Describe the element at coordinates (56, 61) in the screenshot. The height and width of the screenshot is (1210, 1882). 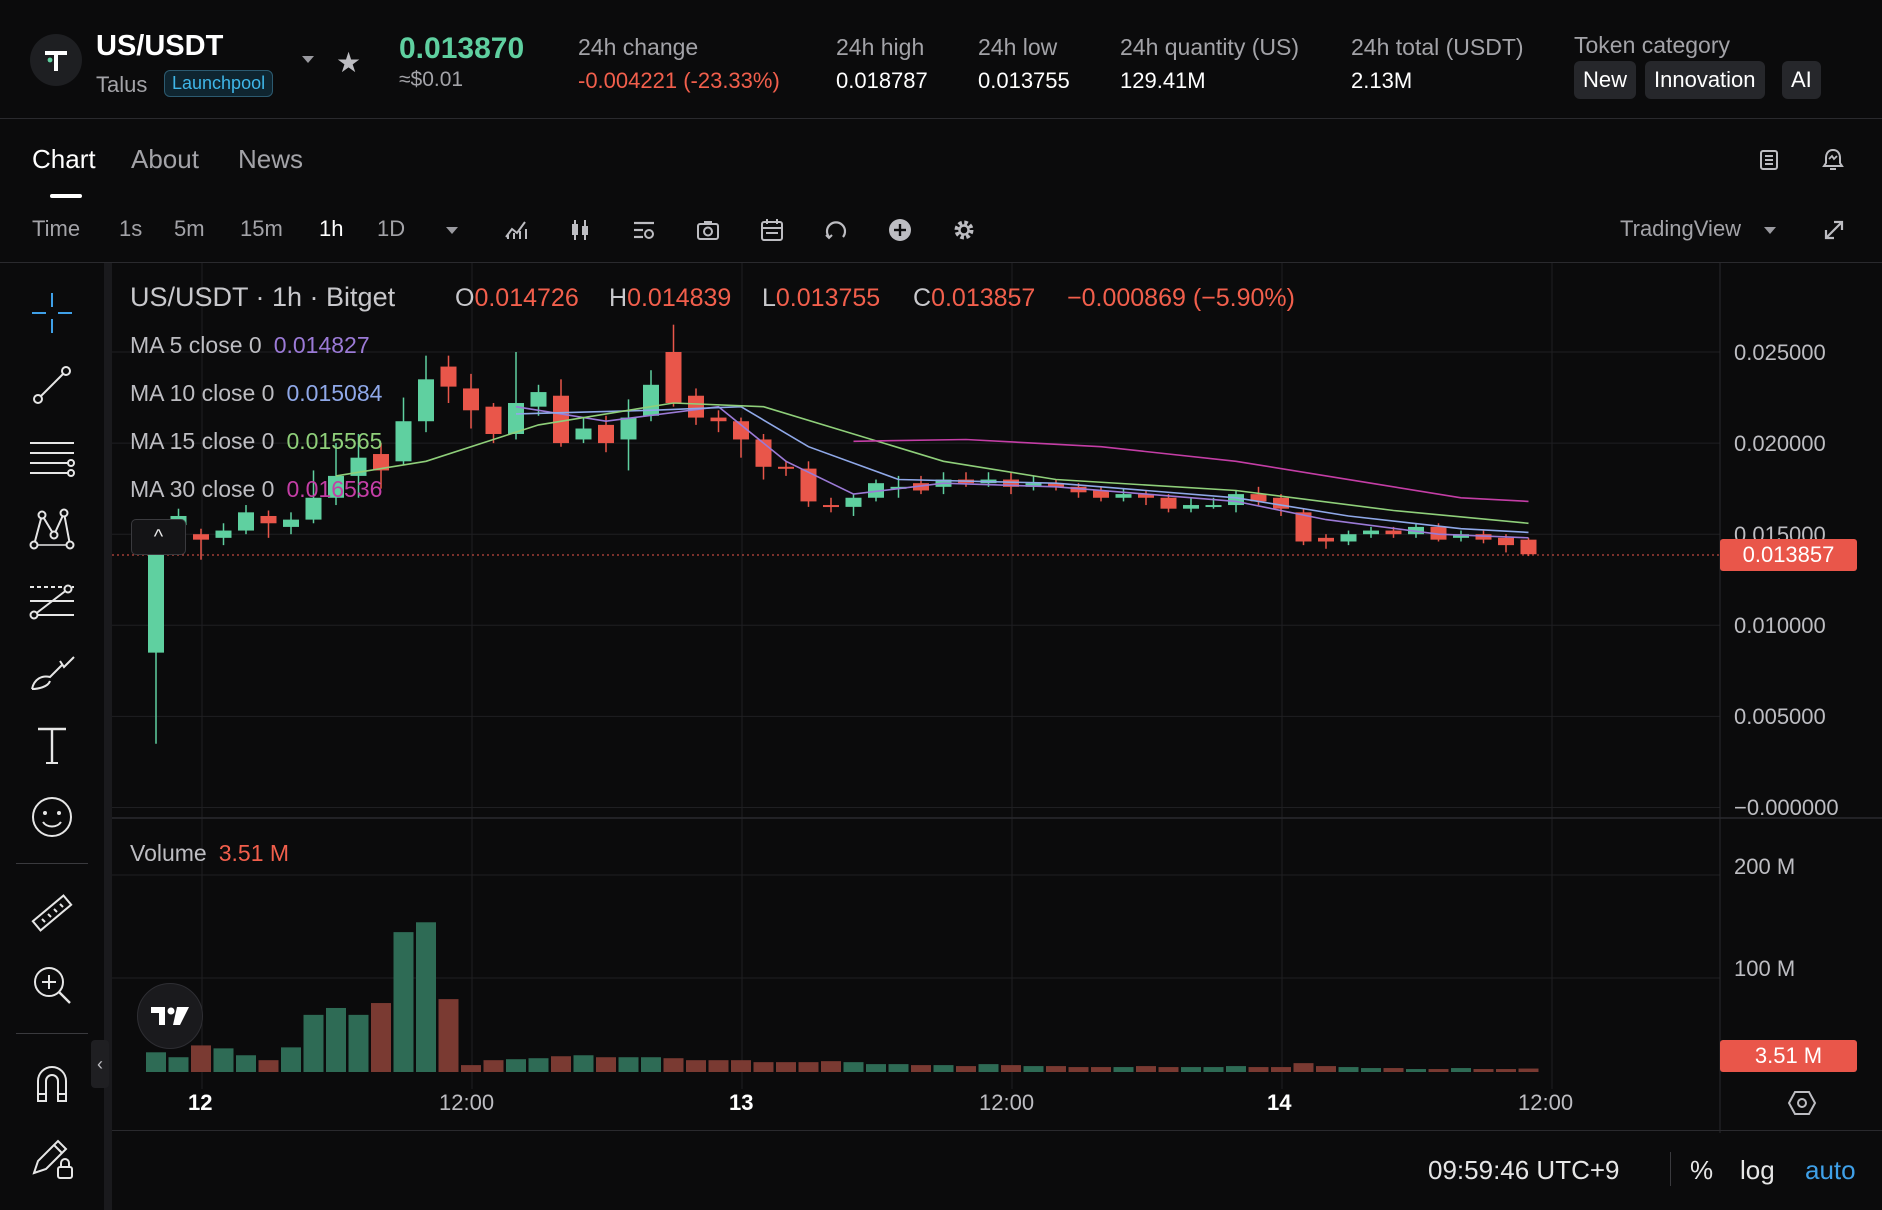
I see `talus-logo-icon` at that location.